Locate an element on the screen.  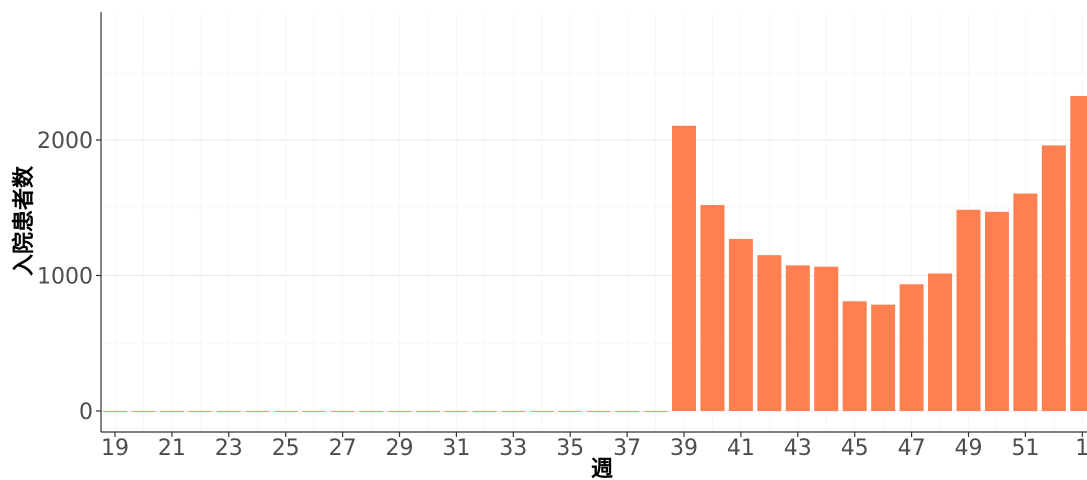
x-tick-label: 39 is located at coordinates (684, 448).